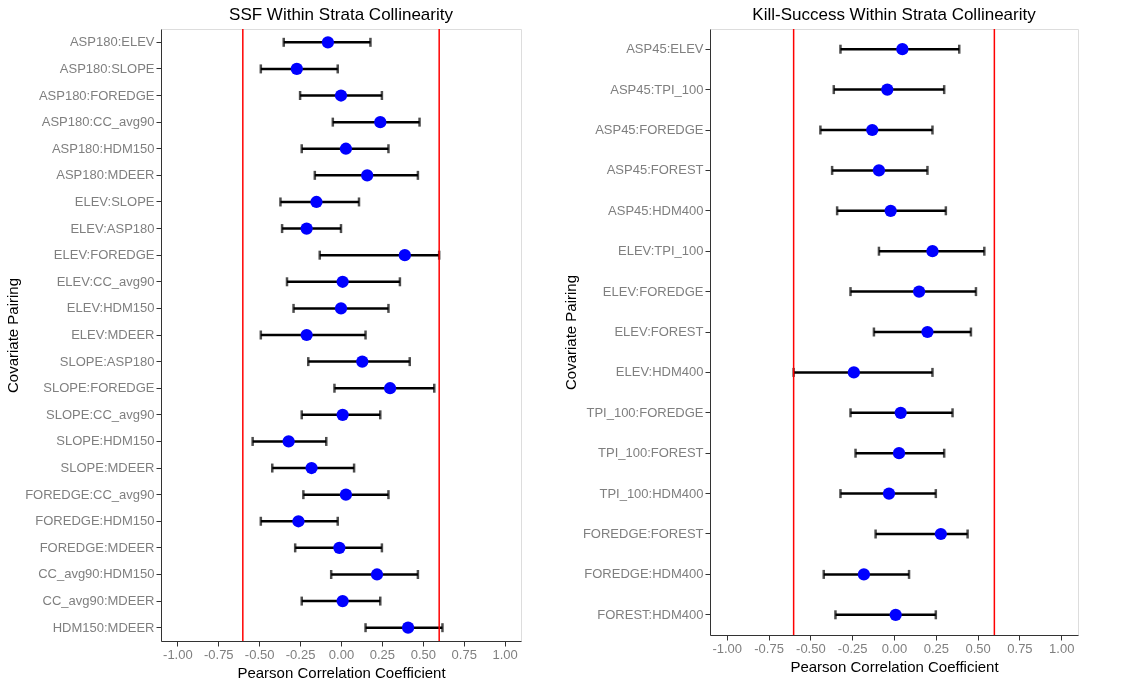  I want to click on y-tick-label: ELEV:HDM400, so click(659, 372).